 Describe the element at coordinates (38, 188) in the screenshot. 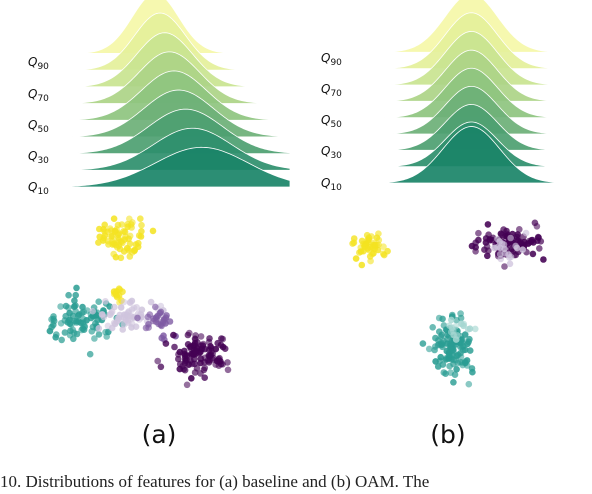

I see `quantile-label-a-10: Q10` at that location.